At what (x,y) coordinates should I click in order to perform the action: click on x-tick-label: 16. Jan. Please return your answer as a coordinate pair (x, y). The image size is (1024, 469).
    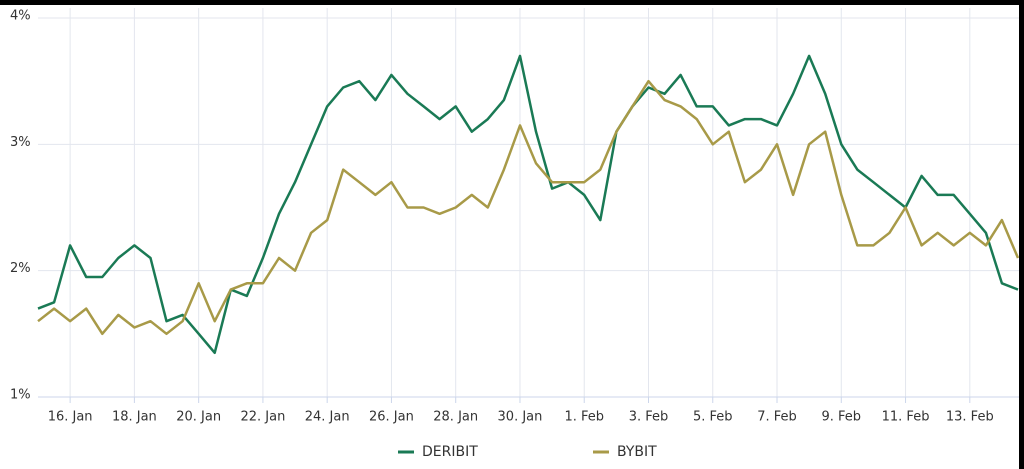
    Looking at the image, I should click on (70, 417).